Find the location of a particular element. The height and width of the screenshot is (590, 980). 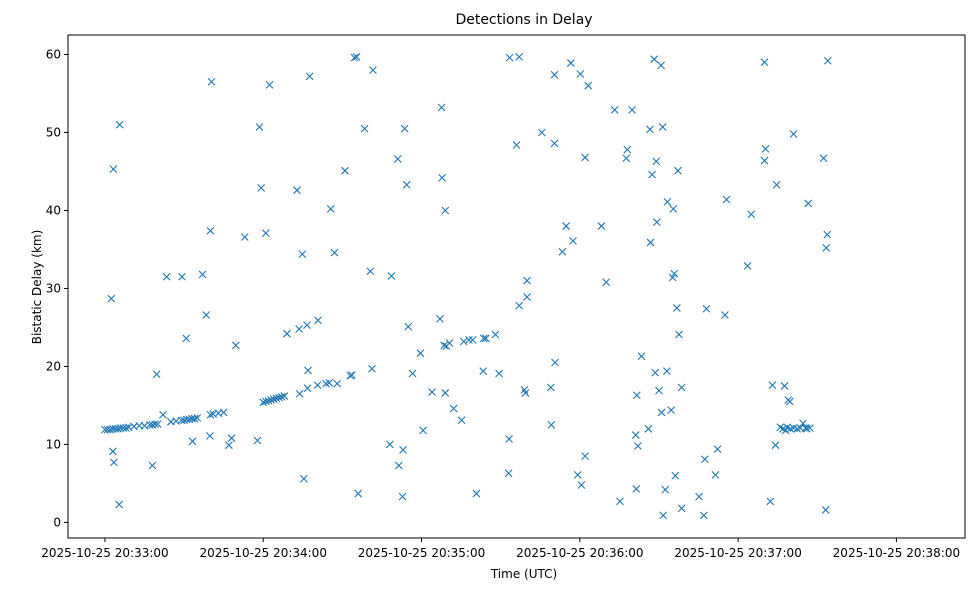

y-tick-label: 0 is located at coordinates (57, 522).